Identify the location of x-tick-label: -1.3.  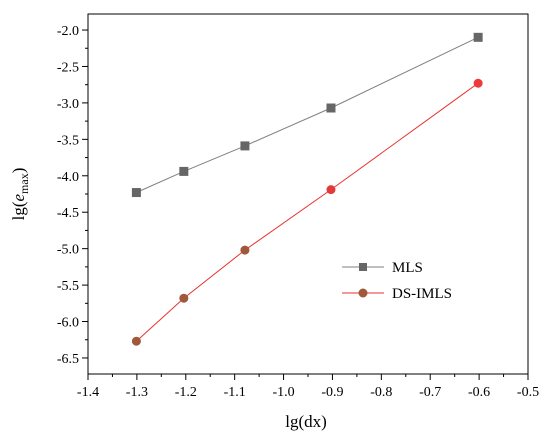
(137, 392).